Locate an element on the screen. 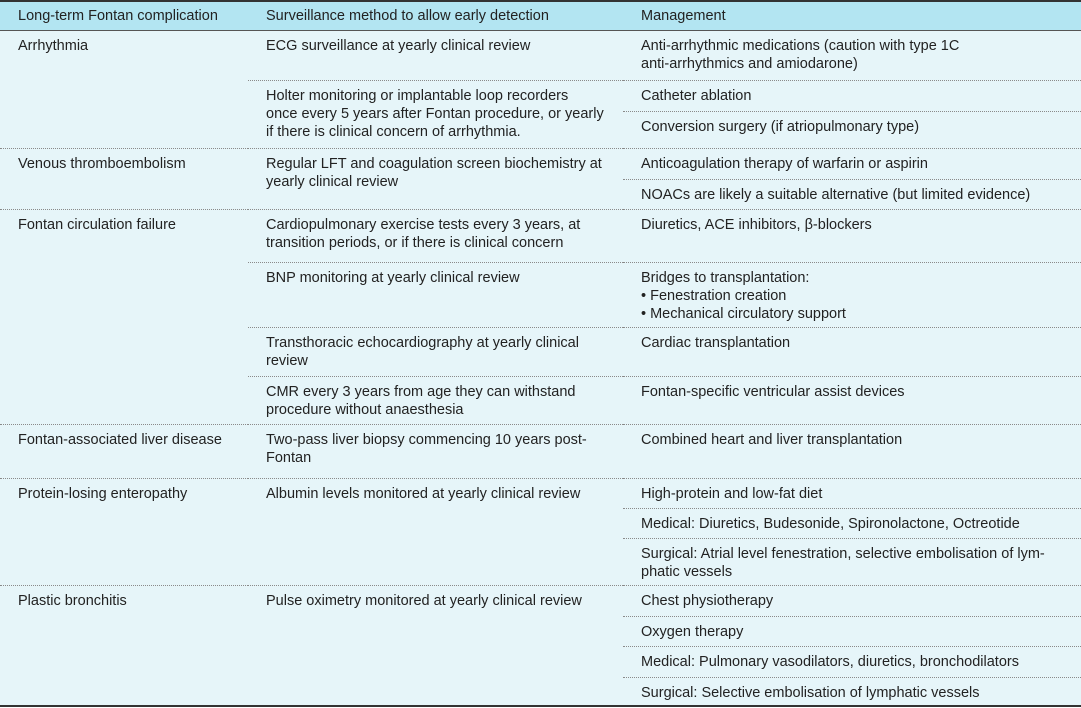  complication-cell: Venous thromboembolism is located at coordinates (124, 179).